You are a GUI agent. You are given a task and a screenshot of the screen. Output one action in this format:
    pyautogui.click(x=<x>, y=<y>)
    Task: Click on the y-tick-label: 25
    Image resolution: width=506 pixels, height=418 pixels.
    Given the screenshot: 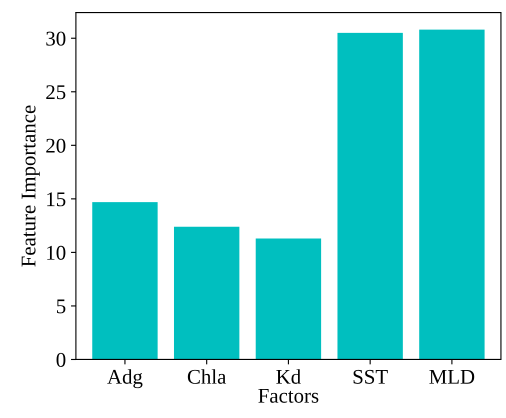 What is the action you would take?
    pyautogui.click(x=56, y=92)
    